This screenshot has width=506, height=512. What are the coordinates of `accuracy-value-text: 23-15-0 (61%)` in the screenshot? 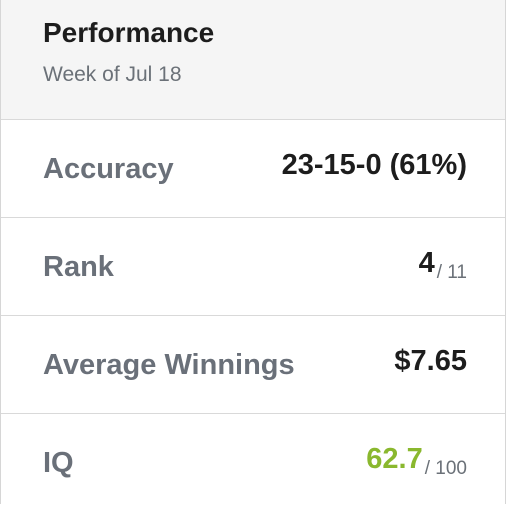 It's located at (374, 165).